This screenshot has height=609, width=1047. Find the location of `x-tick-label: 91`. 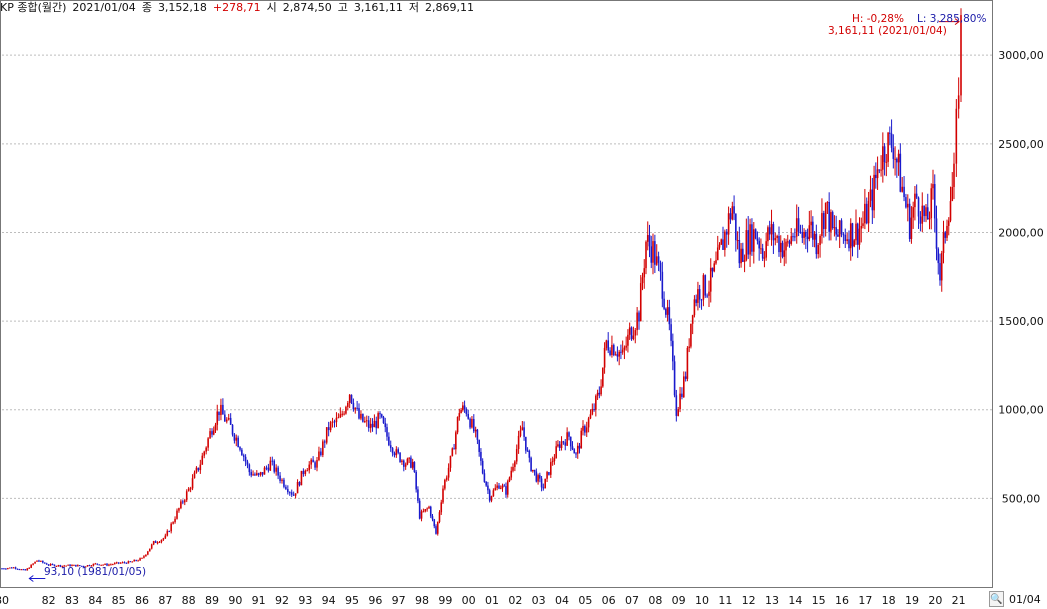

x-tick-label: 91 is located at coordinates (259, 600).